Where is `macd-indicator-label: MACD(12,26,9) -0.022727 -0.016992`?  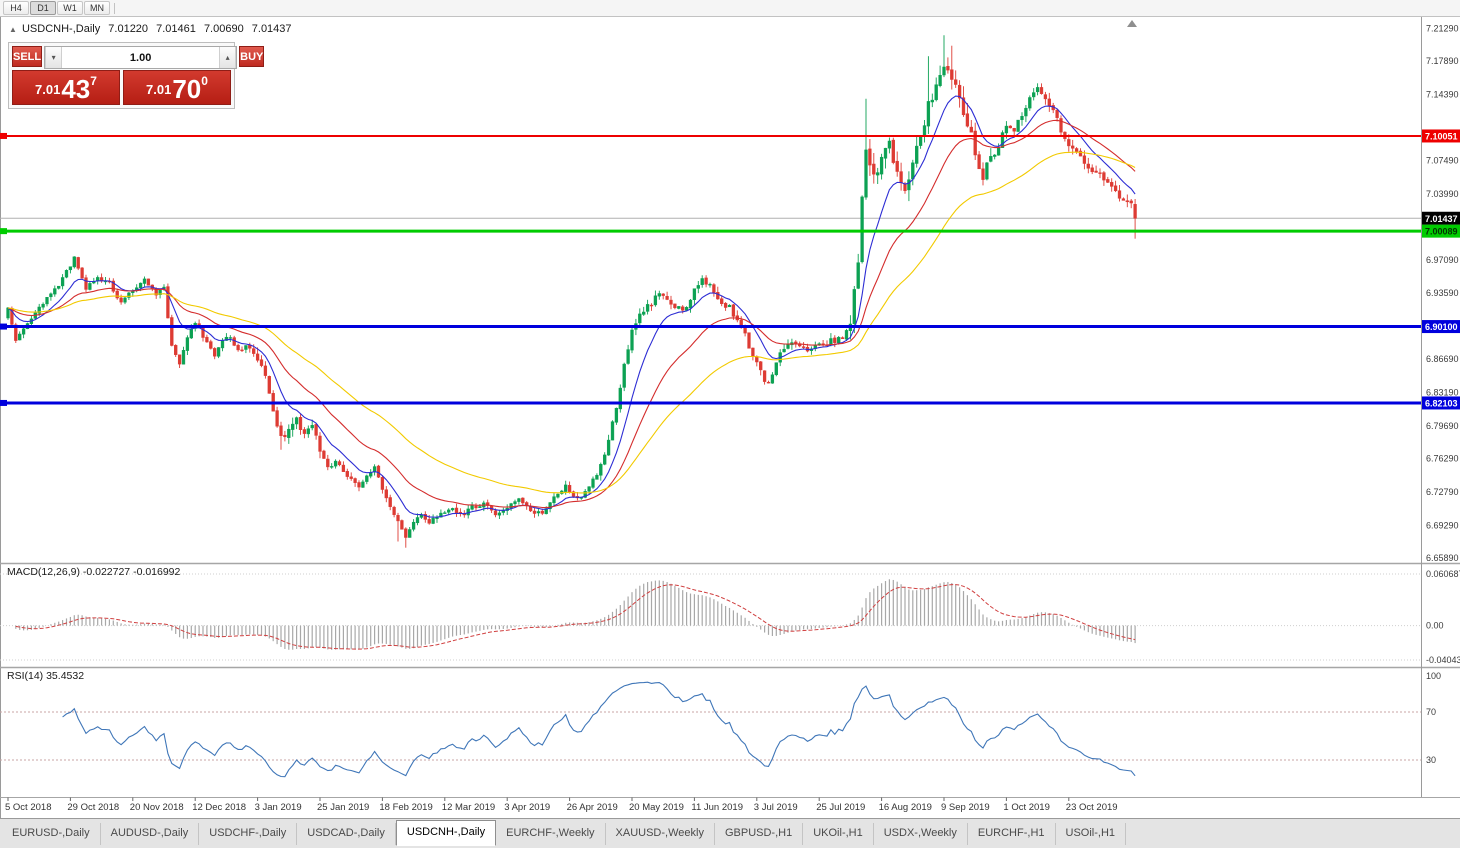 macd-indicator-label: MACD(12,26,9) -0.022727 -0.016992 is located at coordinates (94, 572).